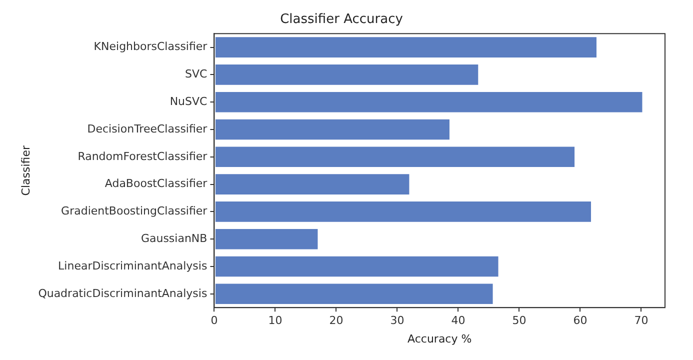 The width and height of the screenshot is (693, 360). What do you see at coordinates (641, 321) in the screenshot?
I see `x-tick-label: 70` at bounding box center [641, 321].